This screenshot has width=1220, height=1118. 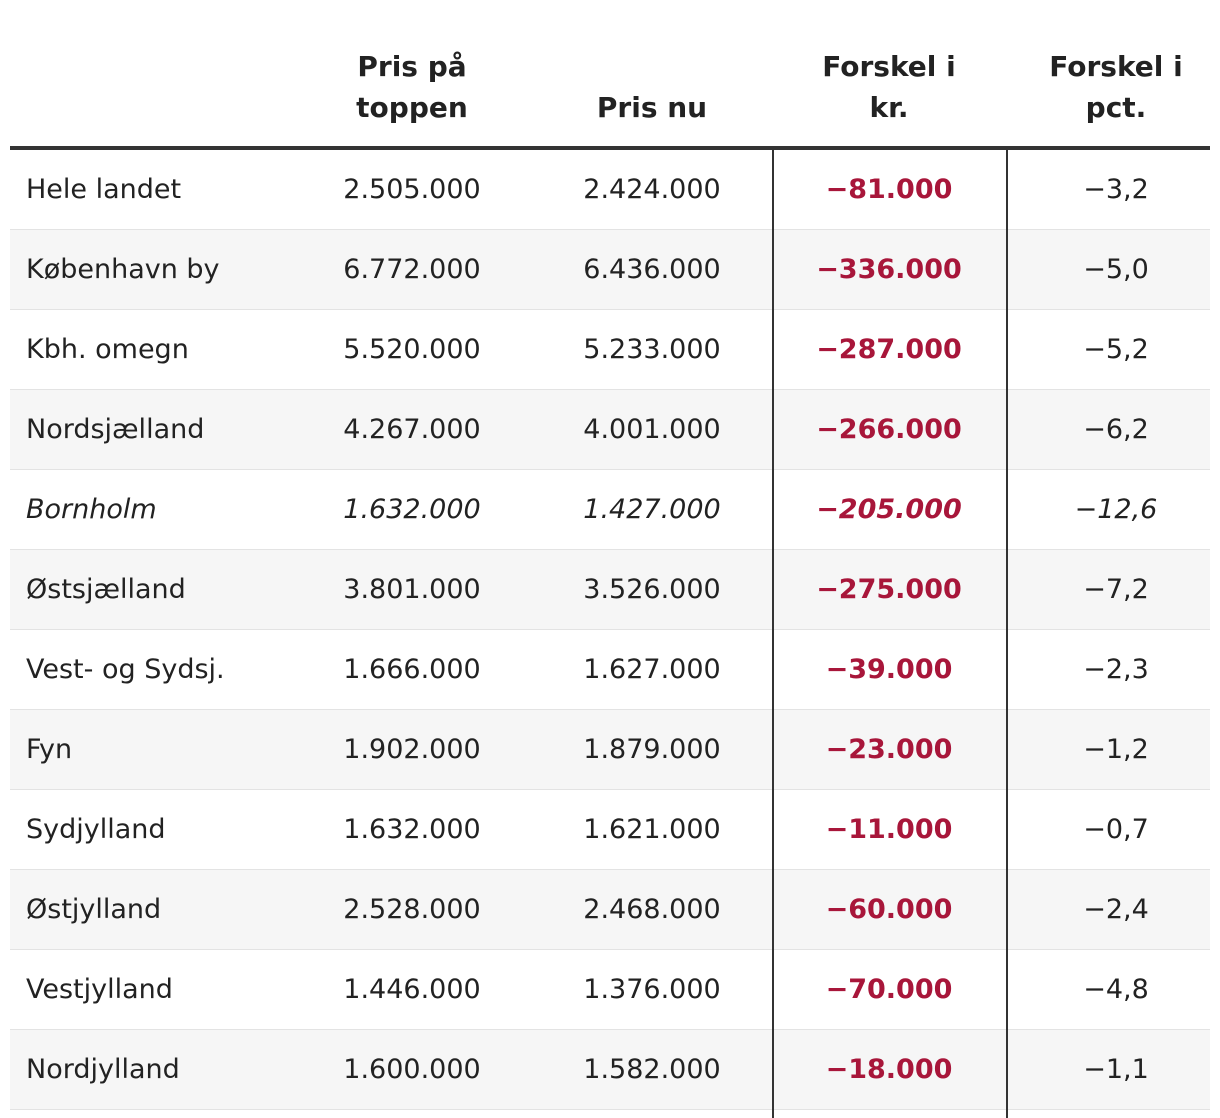 I want to click on price-top-cell: 1.446.000, so click(x=412, y=989).